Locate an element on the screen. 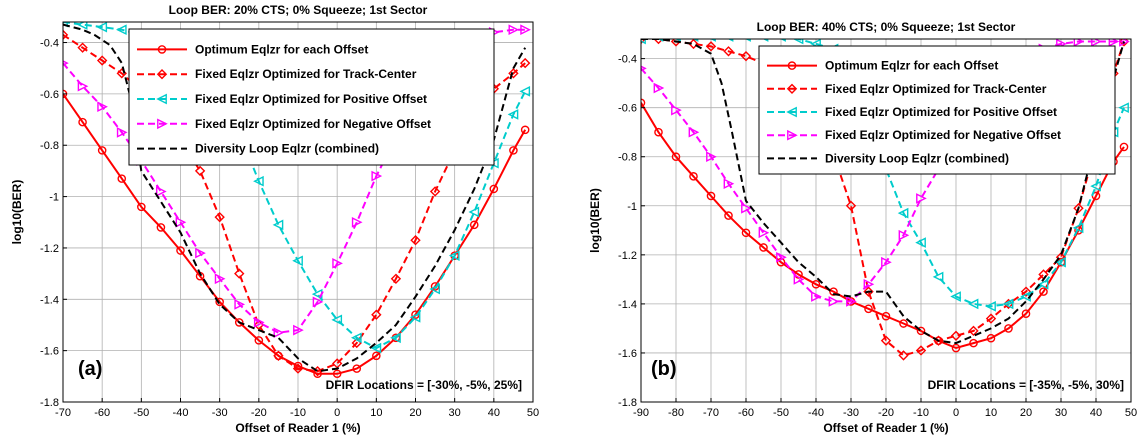 This screenshot has height=443, width=1142. y-tick-label: -1.6 is located at coordinates (49, 352).